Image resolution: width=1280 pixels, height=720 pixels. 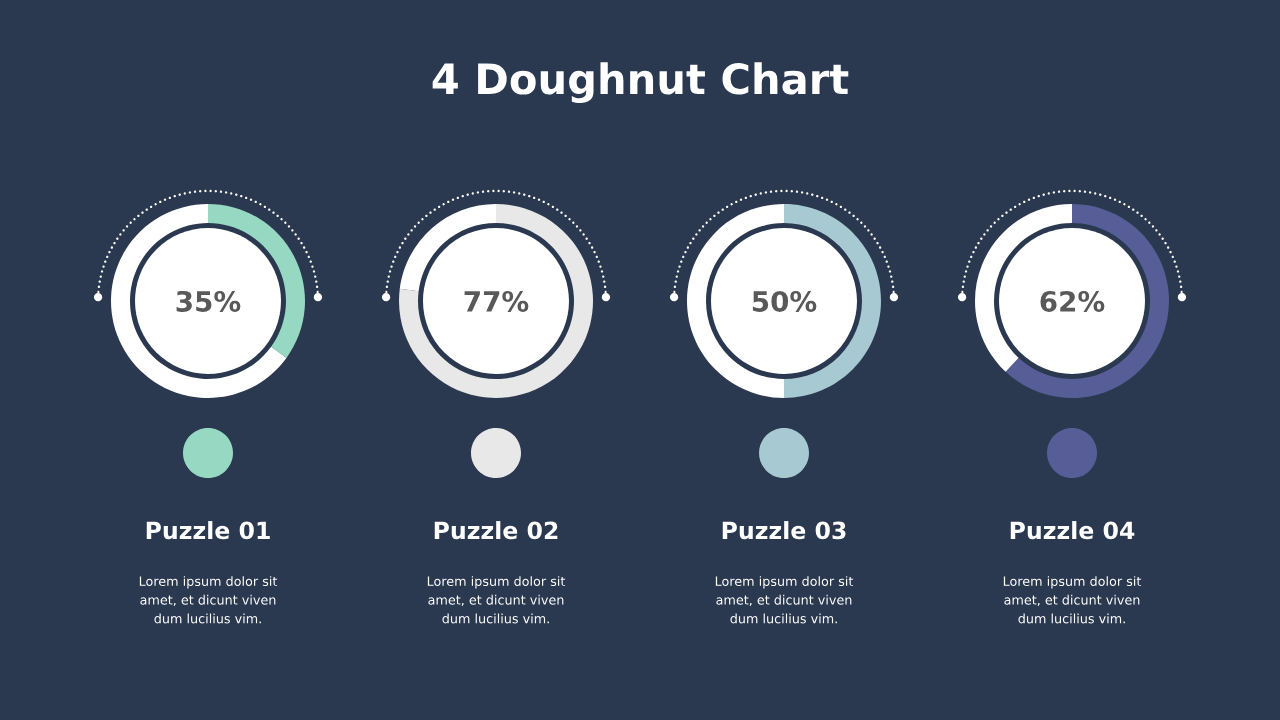 What do you see at coordinates (1072, 301) in the screenshot?
I see `data-label: 62%` at bounding box center [1072, 301].